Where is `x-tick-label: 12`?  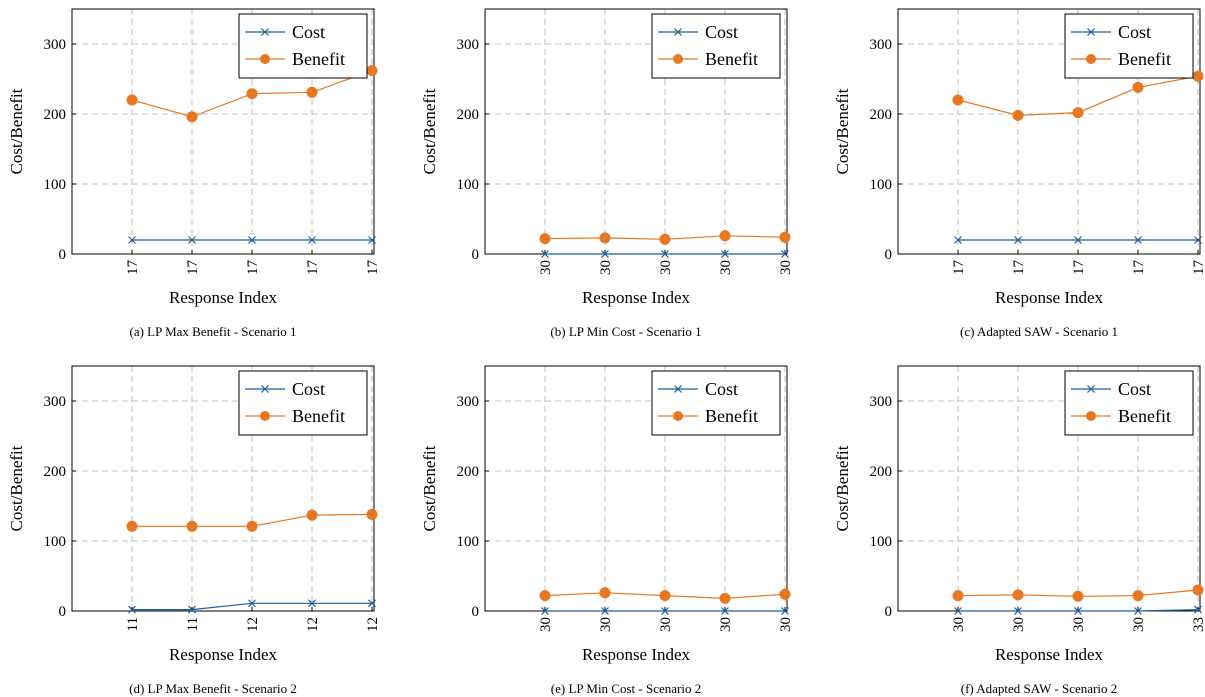
x-tick-label: 12 is located at coordinates (253, 624).